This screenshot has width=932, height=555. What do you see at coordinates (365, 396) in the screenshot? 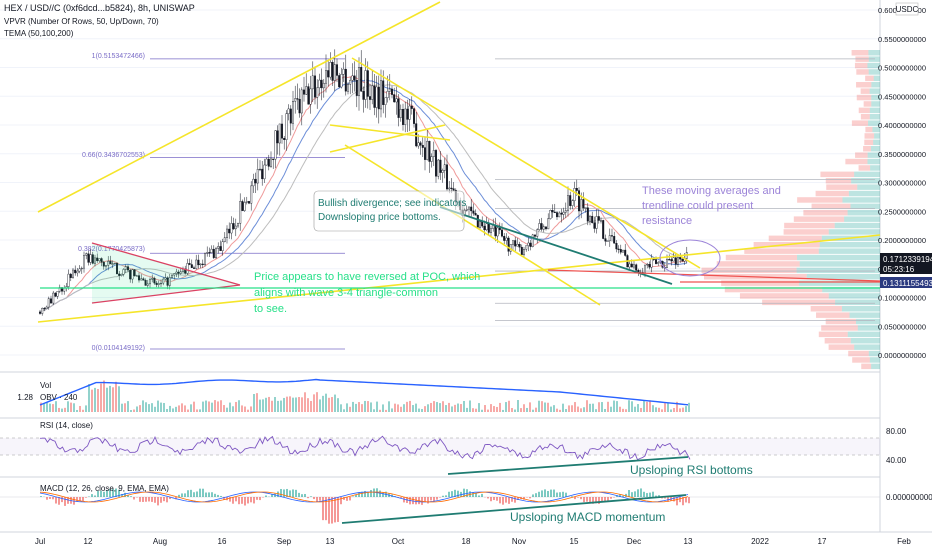
I see `volume-pane` at bounding box center [365, 396].